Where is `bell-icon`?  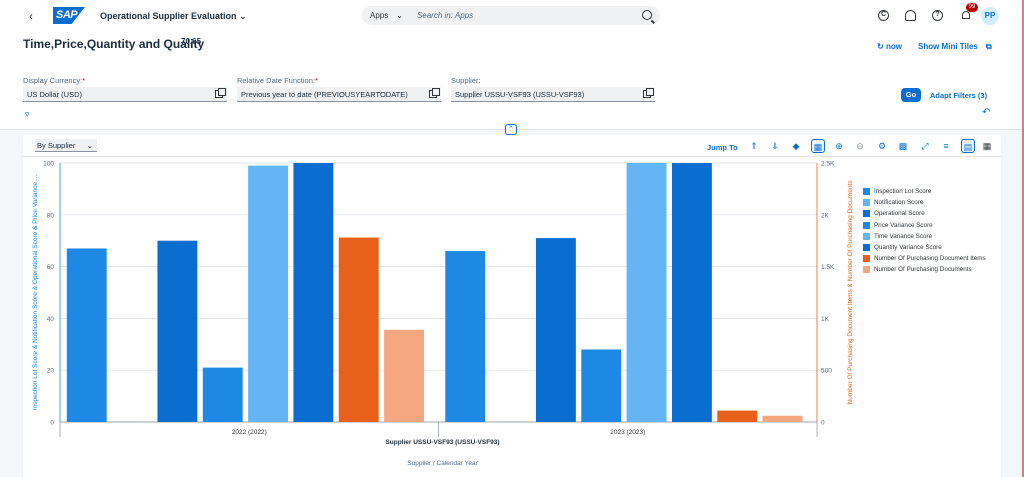
bell-icon is located at coordinates (966, 15).